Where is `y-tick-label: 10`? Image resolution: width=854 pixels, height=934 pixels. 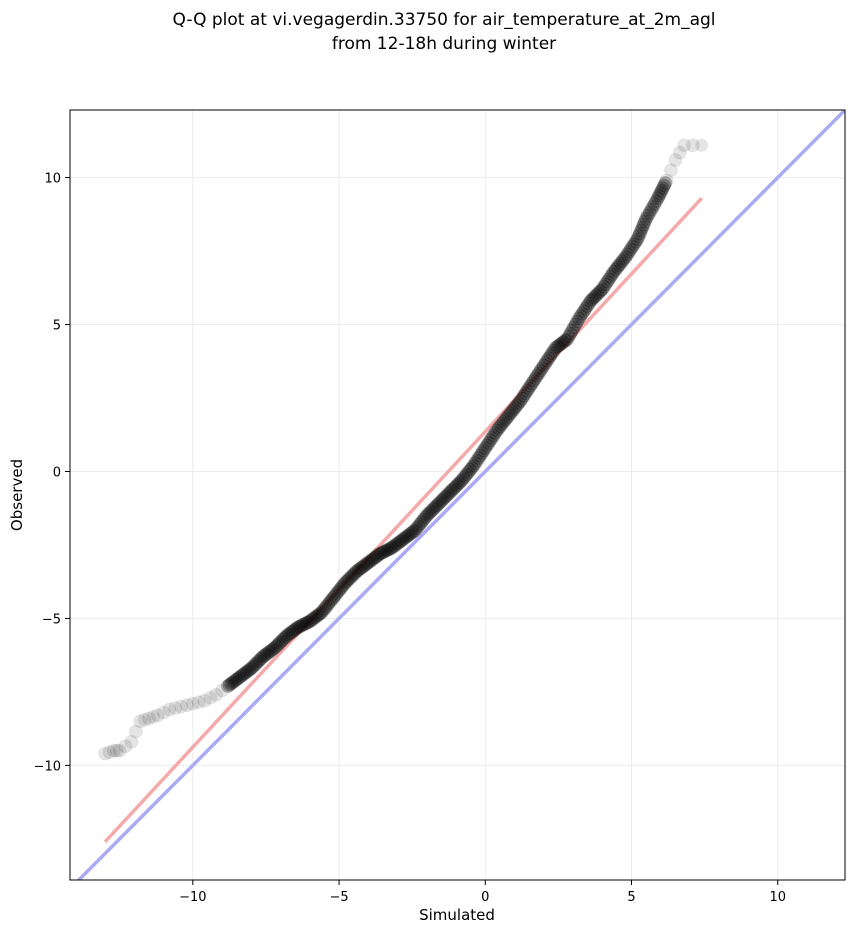 y-tick-label: 10 is located at coordinates (52, 179).